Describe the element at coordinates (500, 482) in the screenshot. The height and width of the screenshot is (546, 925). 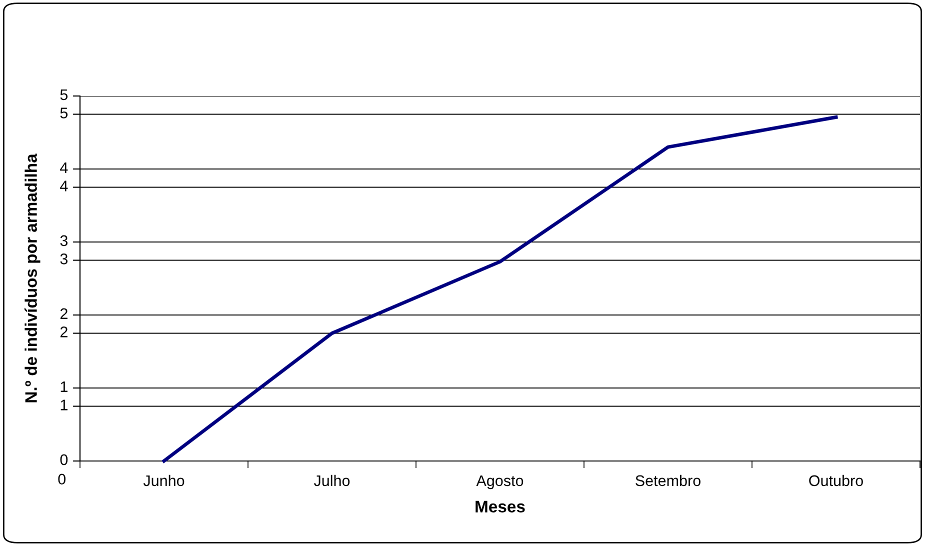
I see `x-tick-label: Agosto` at that location.